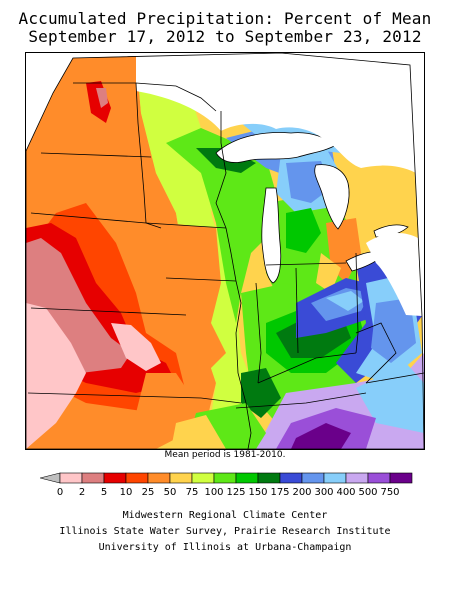 The height and width of the screenshot is (600, 450). What do you see at coordinates (225, 515) in the screenshot?
I see `credit-line-mrcc: Midwestern Regional Climate Center` at bounding box center [225, 515].